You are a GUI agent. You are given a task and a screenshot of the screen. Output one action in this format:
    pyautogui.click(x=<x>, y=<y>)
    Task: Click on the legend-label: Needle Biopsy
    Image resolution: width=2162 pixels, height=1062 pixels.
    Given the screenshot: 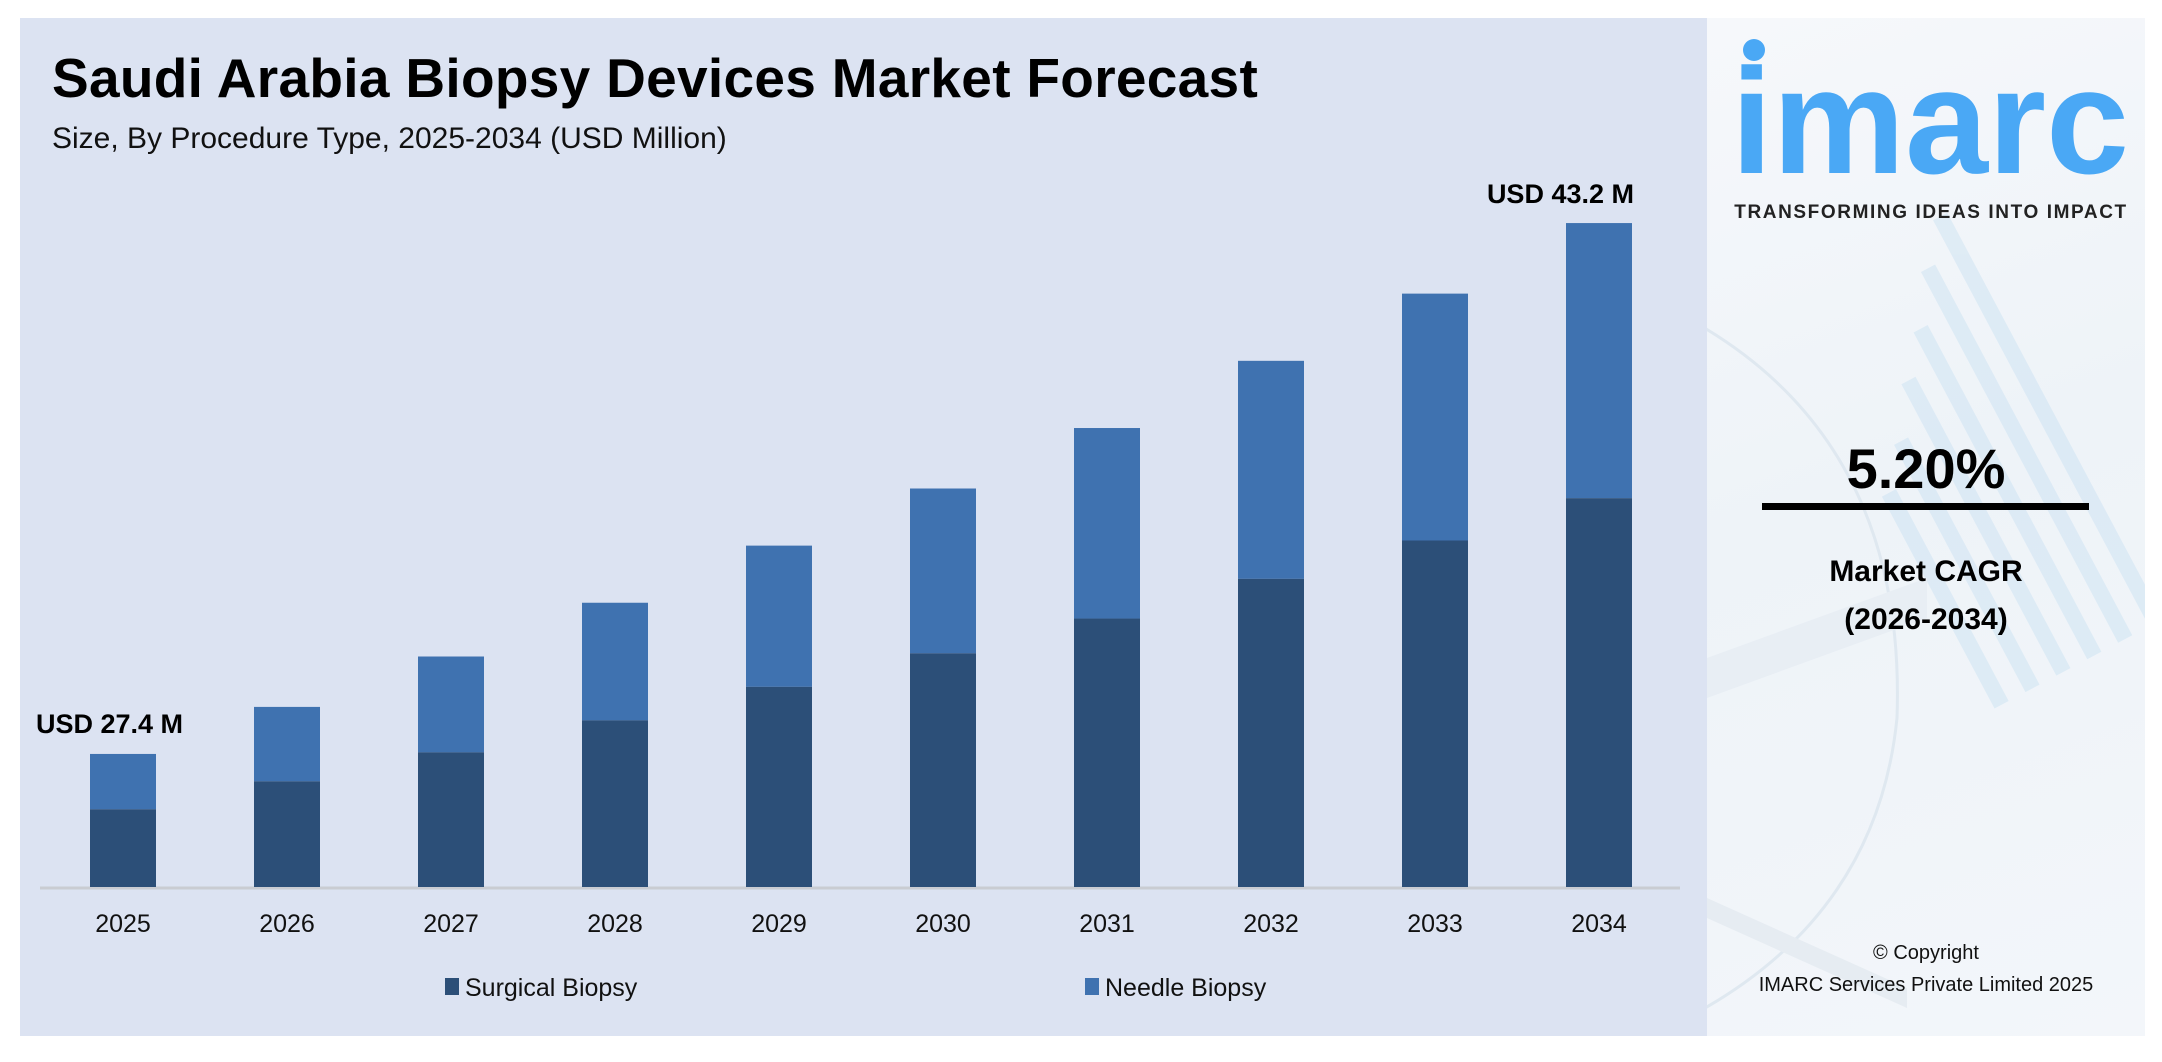 What is the action you would take?
    pyautogui.click(x=1186, y=988)
    